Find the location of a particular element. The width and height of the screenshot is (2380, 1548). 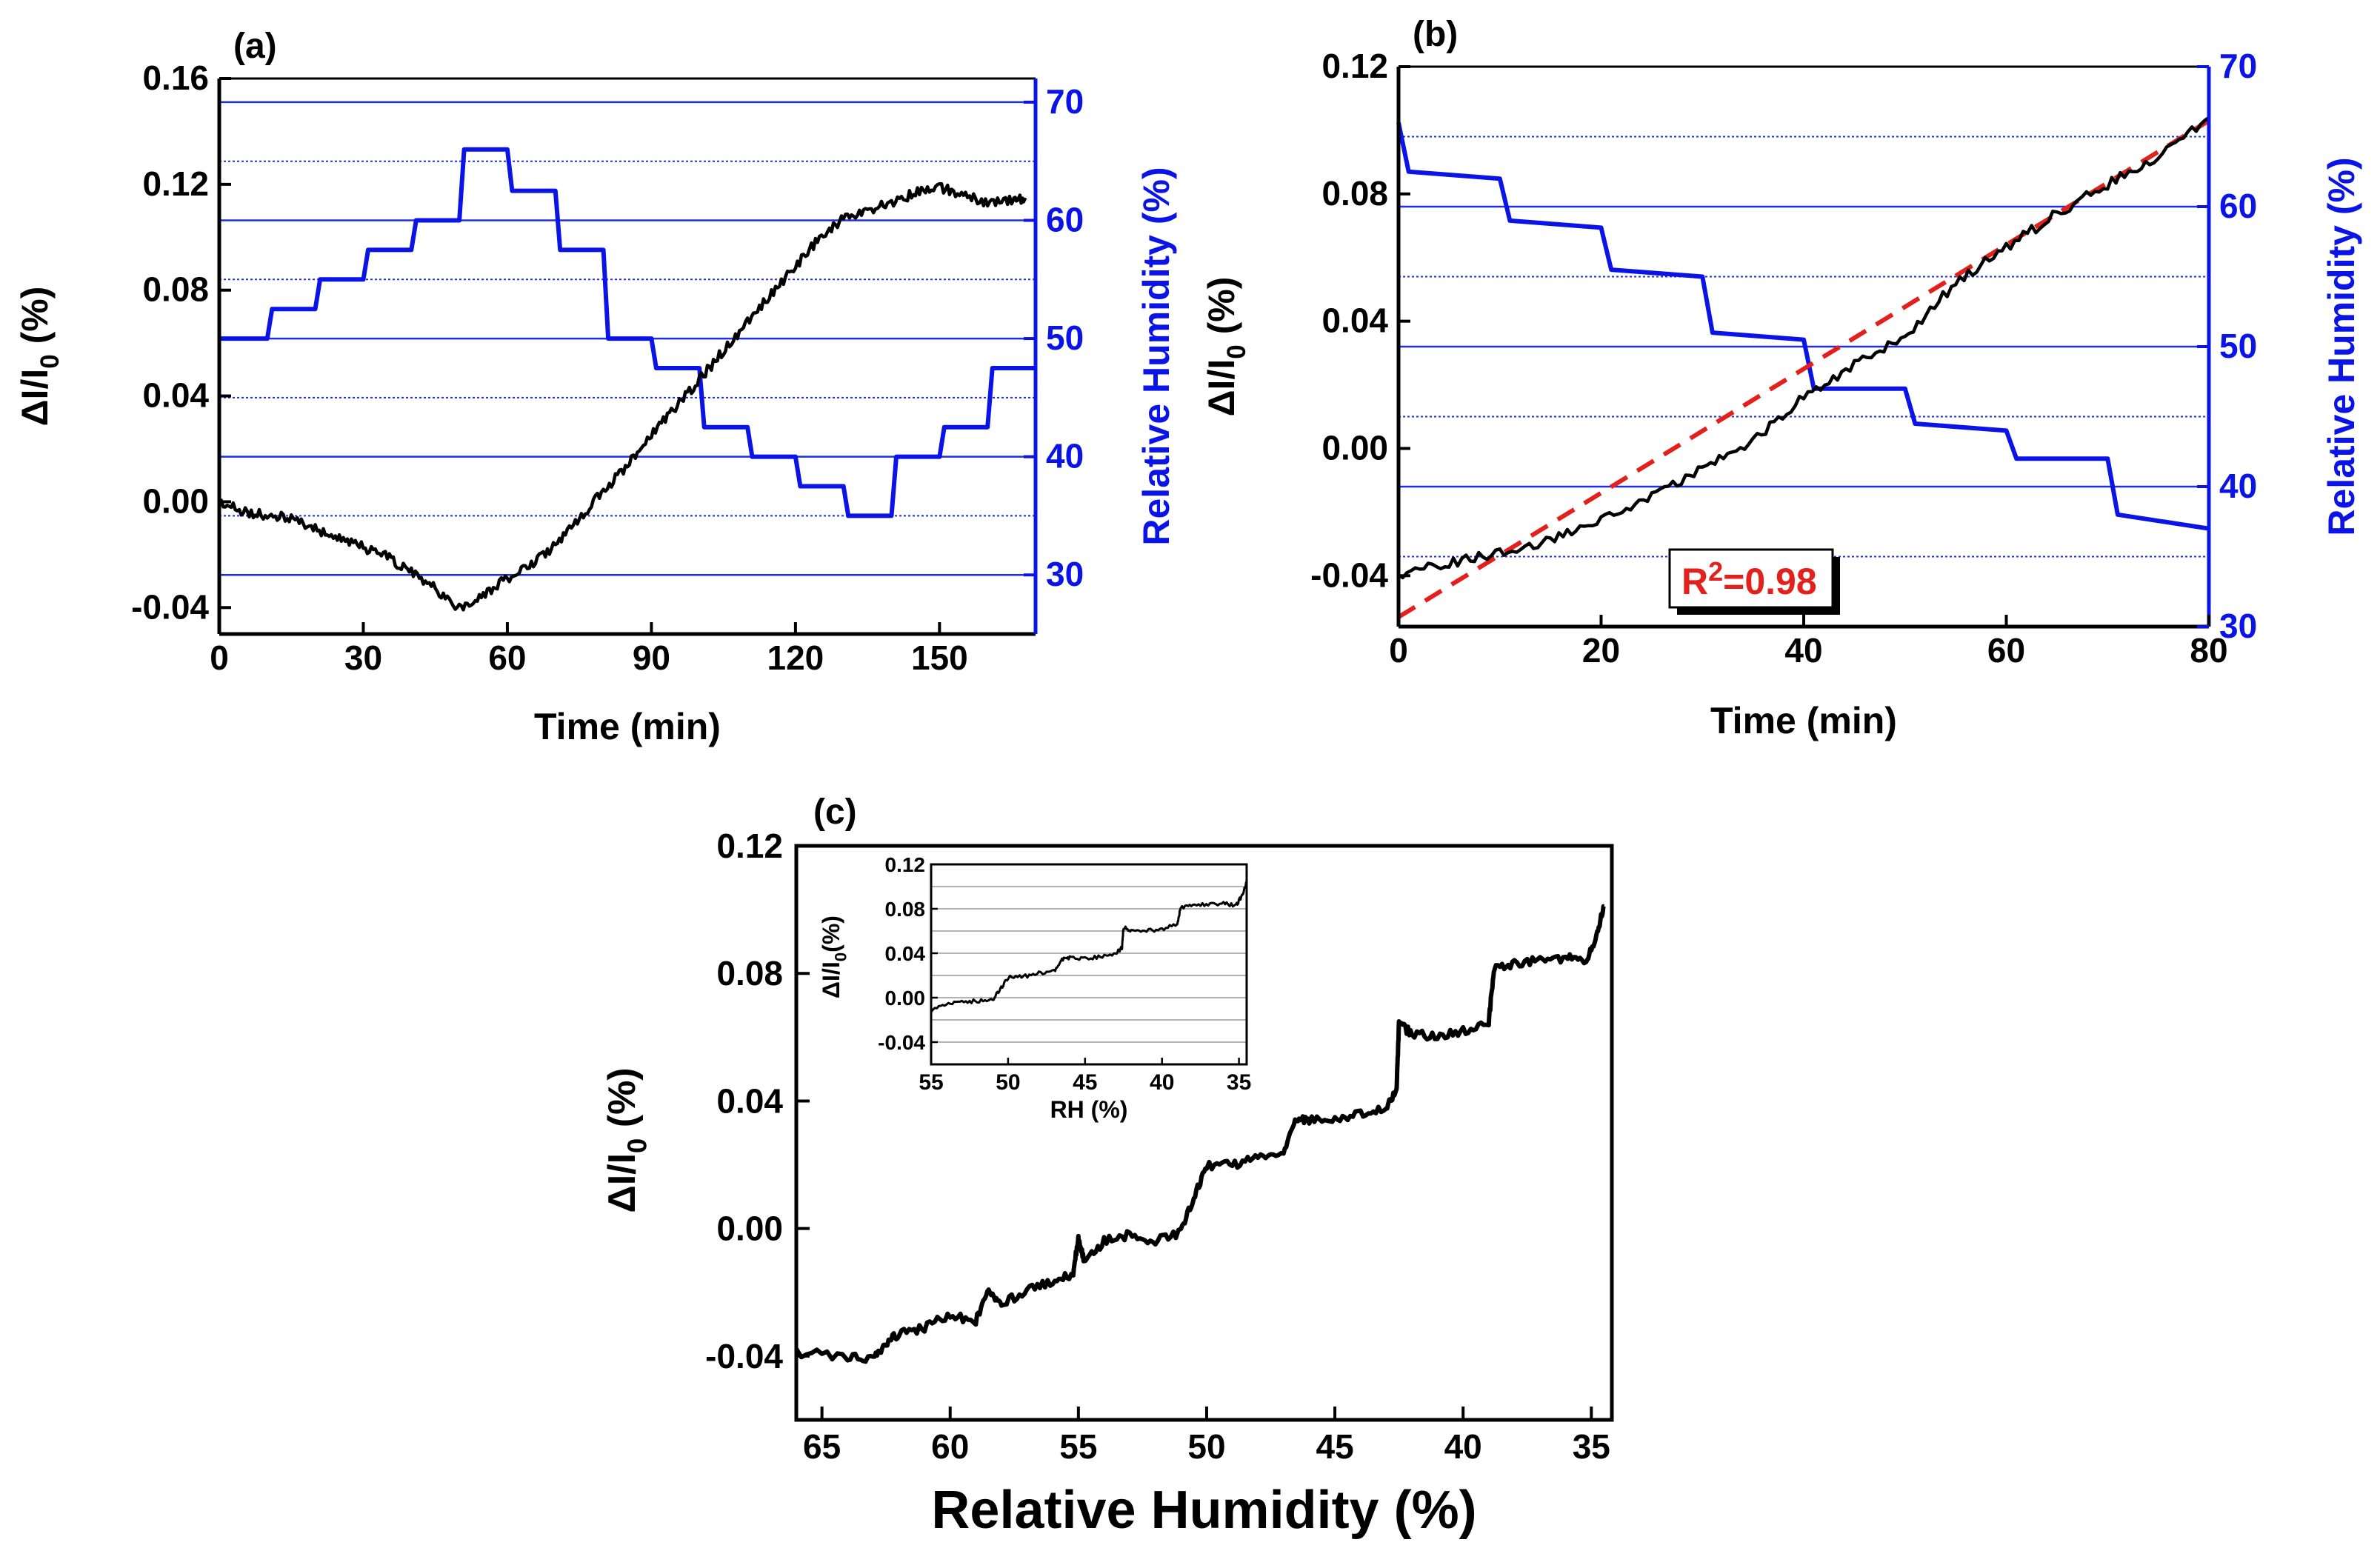

inset-x-tick-label: 40 is located at coordinates (1162, 1082).